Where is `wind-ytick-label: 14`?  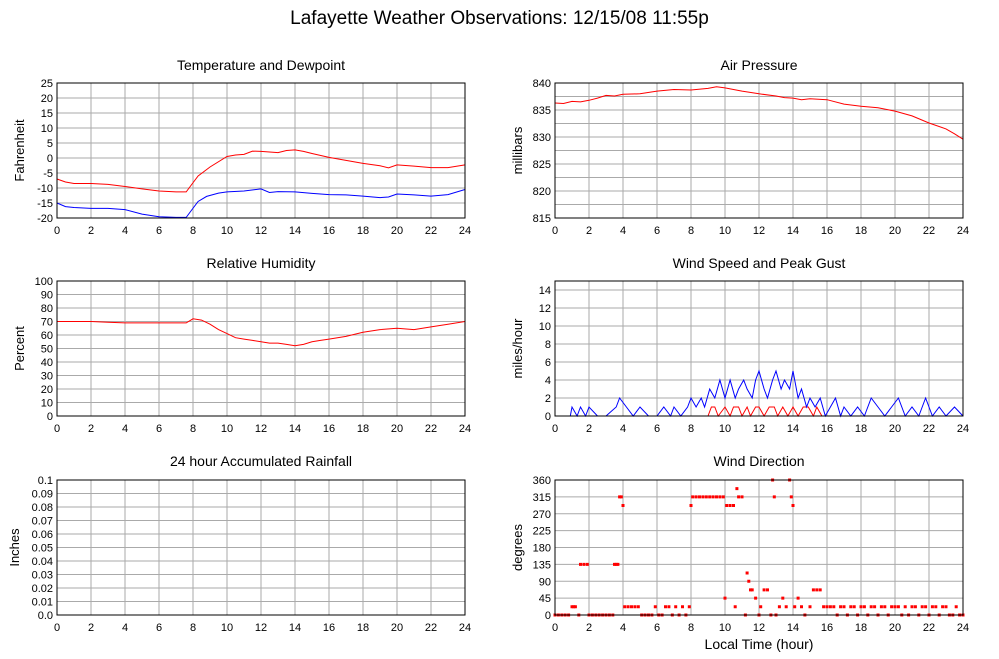
wind-ytick-label: 14 is located at coordinates (545, 291).